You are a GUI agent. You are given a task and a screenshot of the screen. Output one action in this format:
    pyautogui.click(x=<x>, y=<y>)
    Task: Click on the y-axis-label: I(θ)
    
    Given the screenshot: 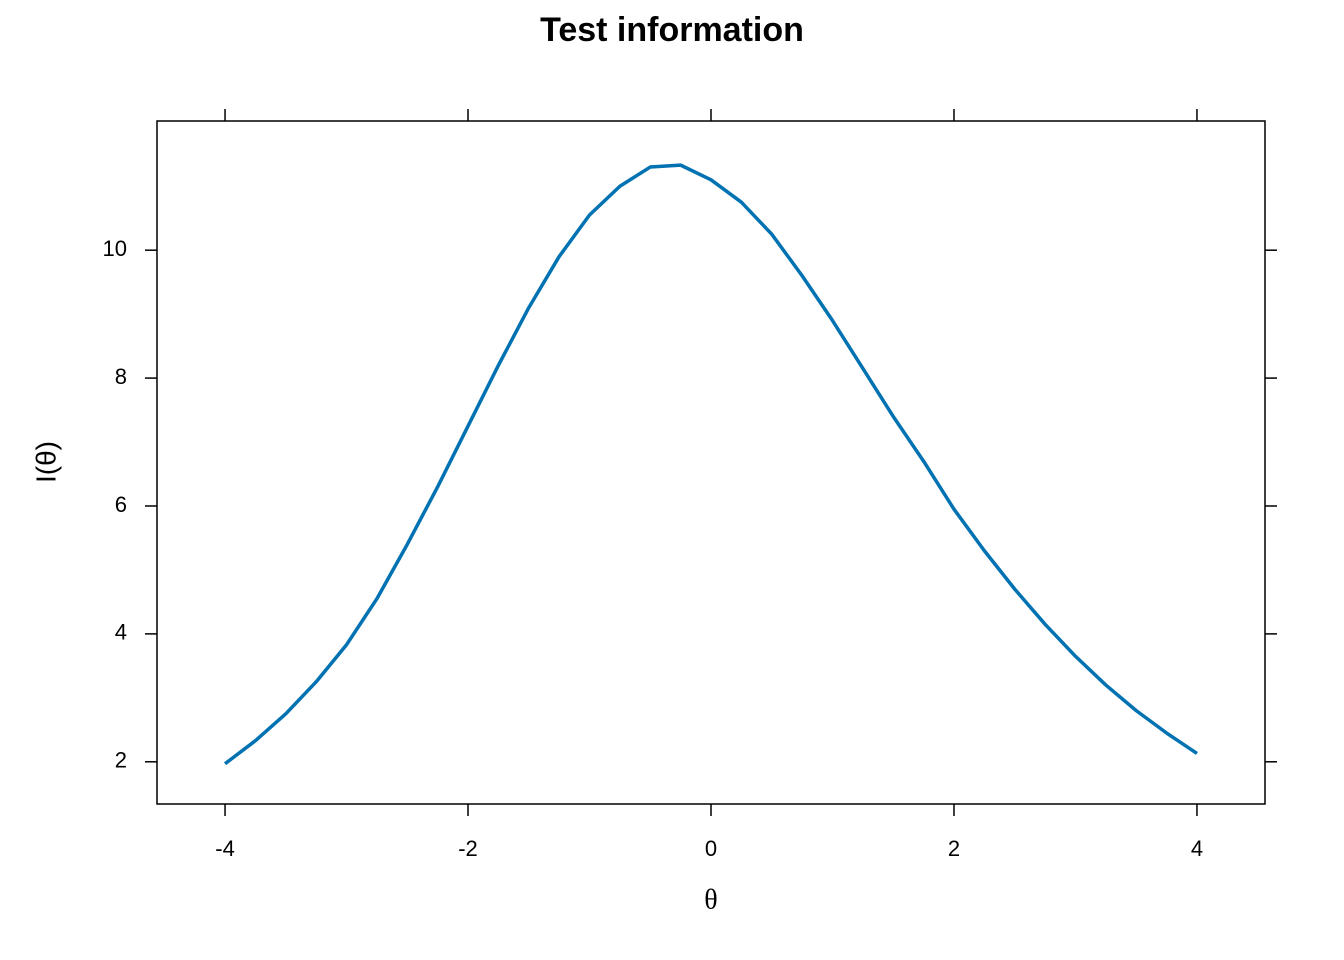 What is the action you would take?
    pyautogui.click(x=45, y=462)
    